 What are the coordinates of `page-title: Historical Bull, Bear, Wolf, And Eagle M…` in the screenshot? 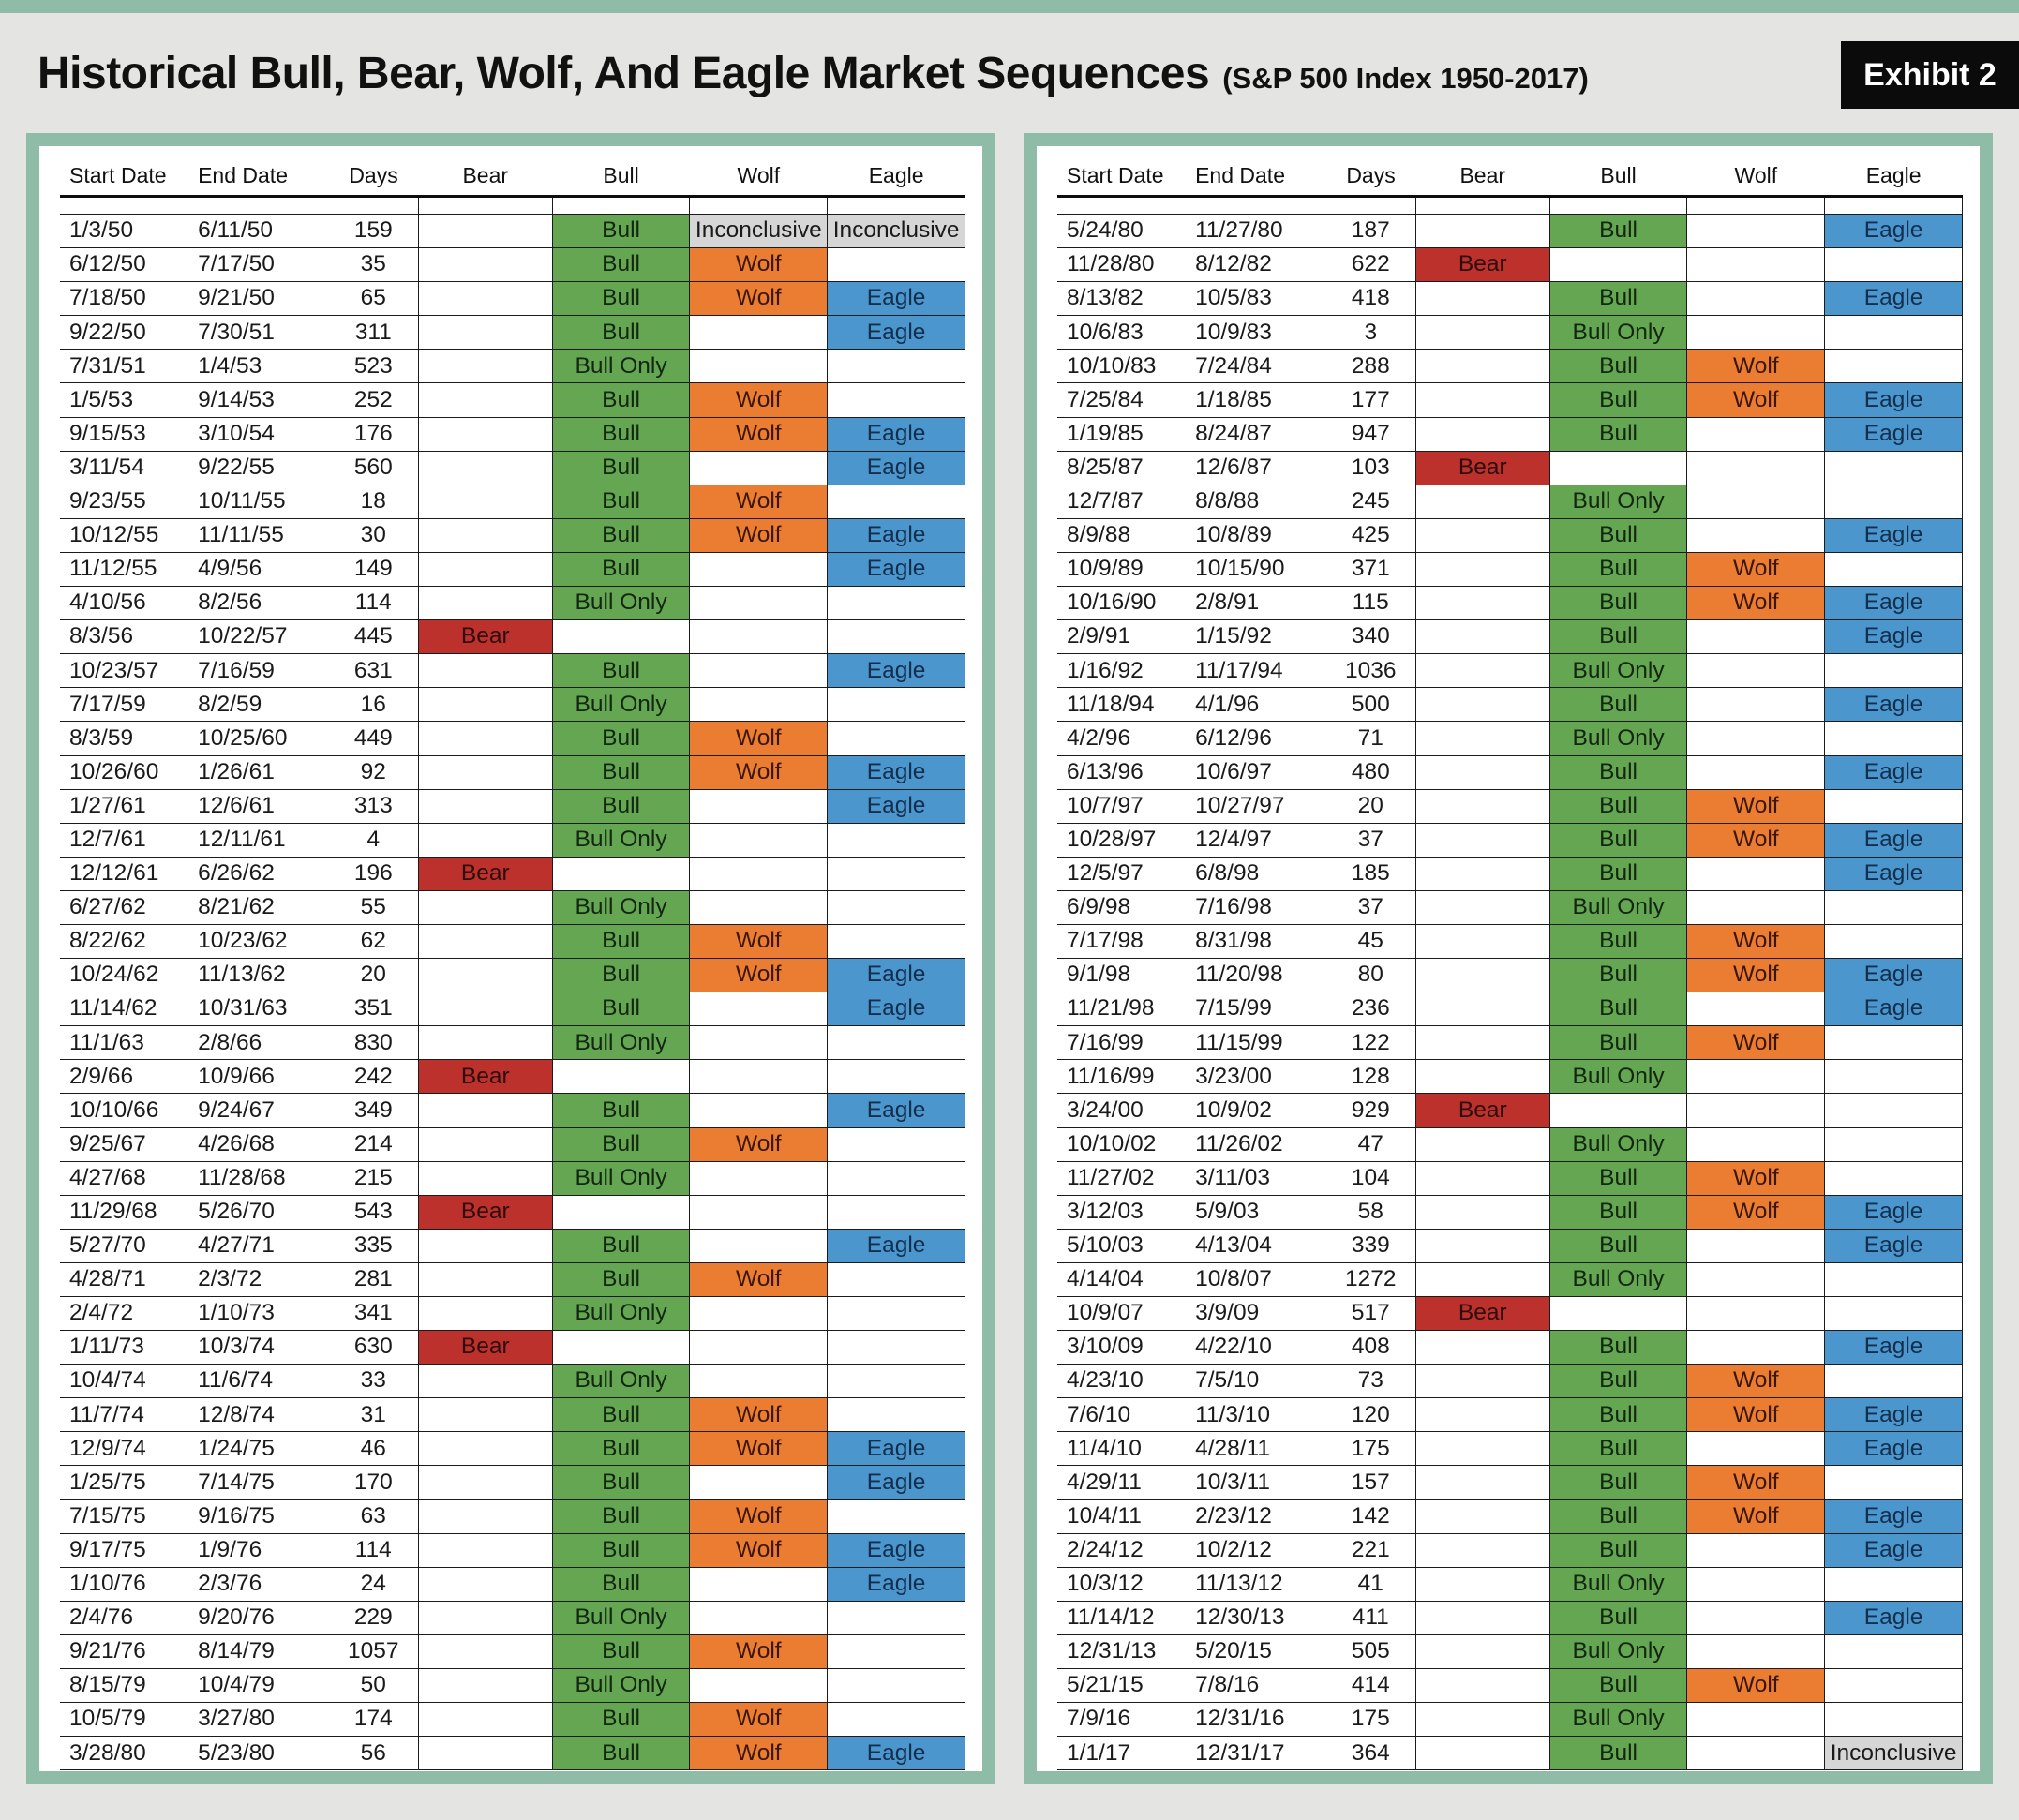 It's located at (794, 73).